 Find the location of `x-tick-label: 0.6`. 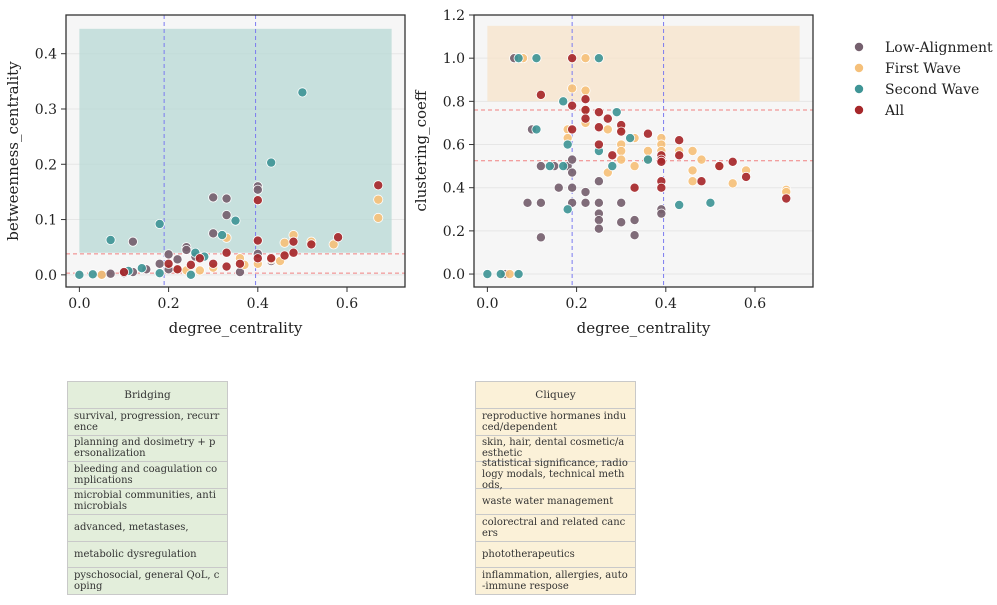

x-tick-label: 0.6 is located at coordinates (755, 304).